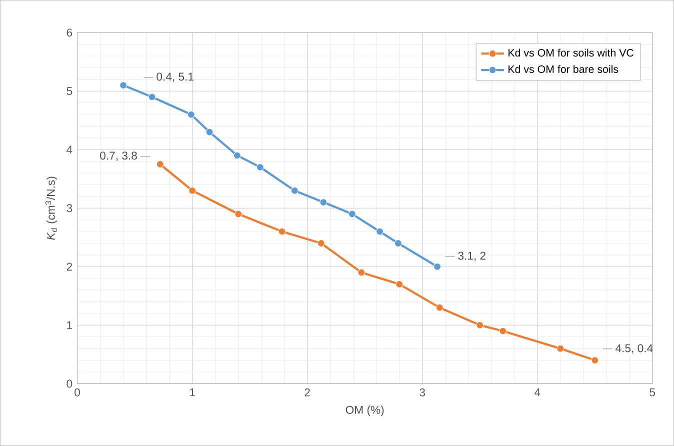  What do you see at coordinates (69, 384) in the screenshot?
I see `y-tick-label: 0` at bounding box center [69, 384].